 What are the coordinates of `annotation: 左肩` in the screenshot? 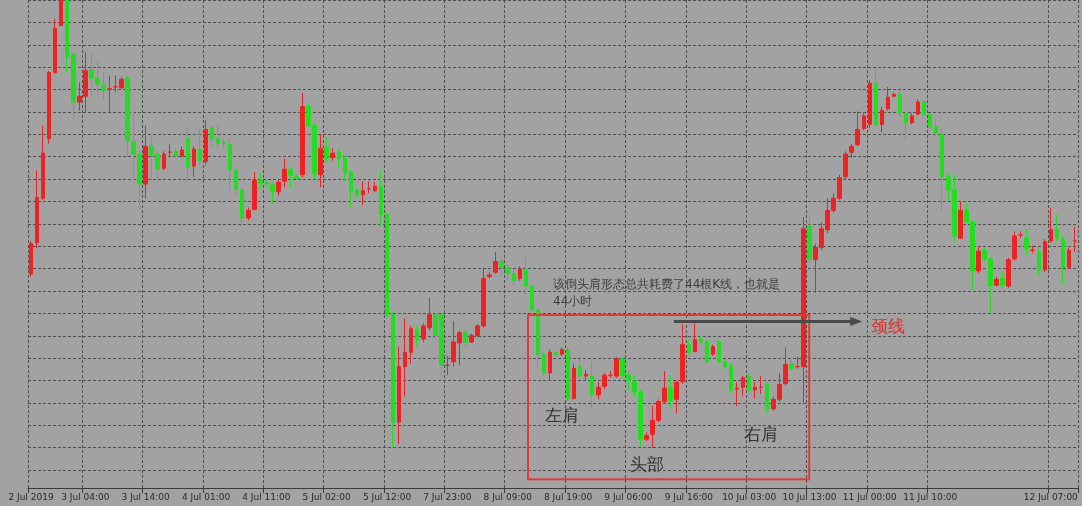 It's located at (562, 415).